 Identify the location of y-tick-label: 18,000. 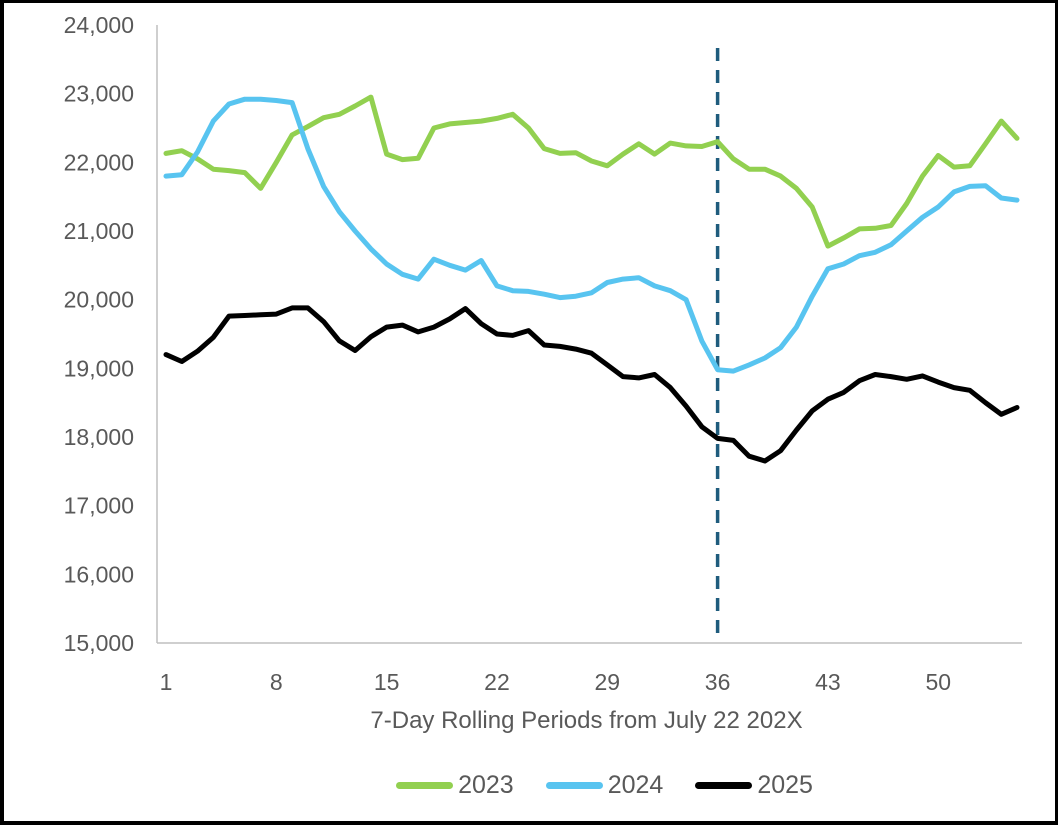
(99, 437).